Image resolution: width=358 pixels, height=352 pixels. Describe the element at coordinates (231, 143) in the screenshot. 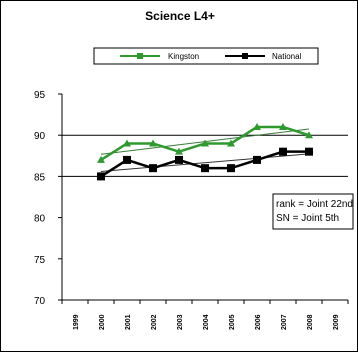

I see `point-kingston-2005` at that location.